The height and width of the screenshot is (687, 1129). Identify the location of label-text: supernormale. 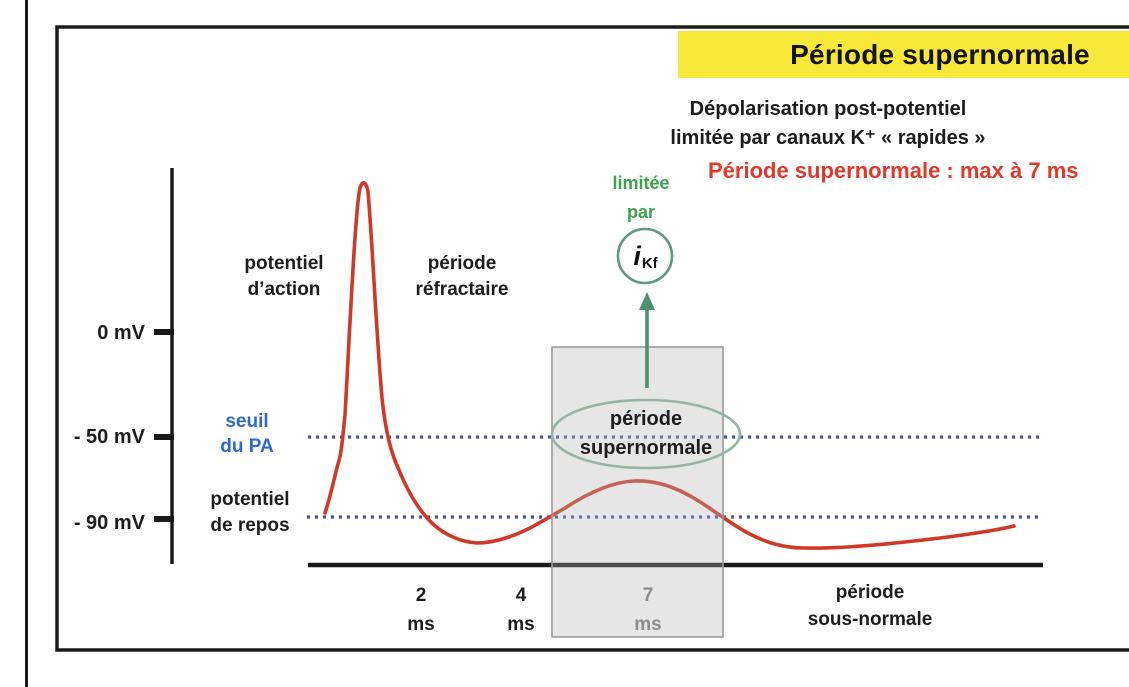
(646, 448).